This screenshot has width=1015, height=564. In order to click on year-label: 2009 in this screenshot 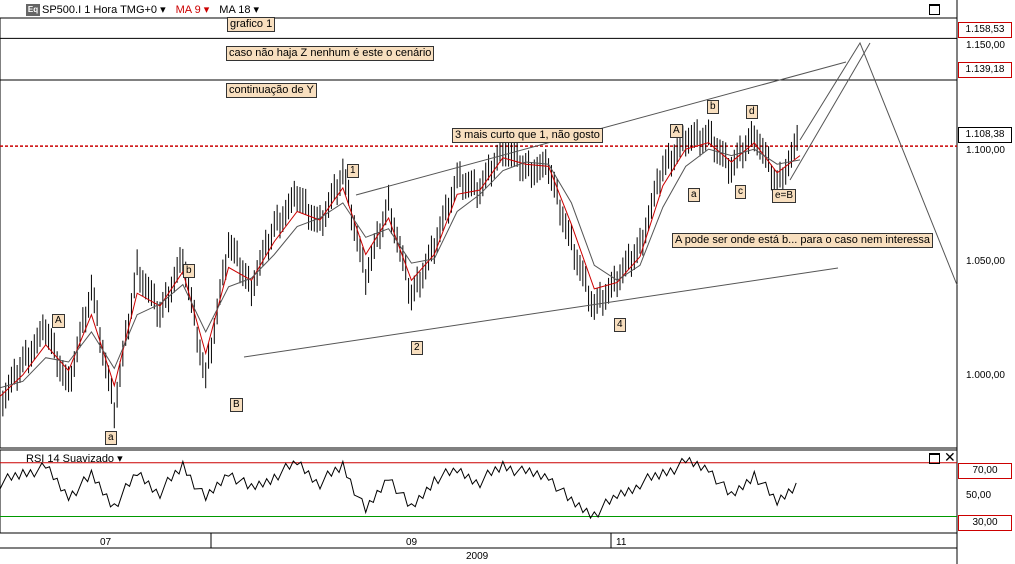, I will do `click(477, 556)`.